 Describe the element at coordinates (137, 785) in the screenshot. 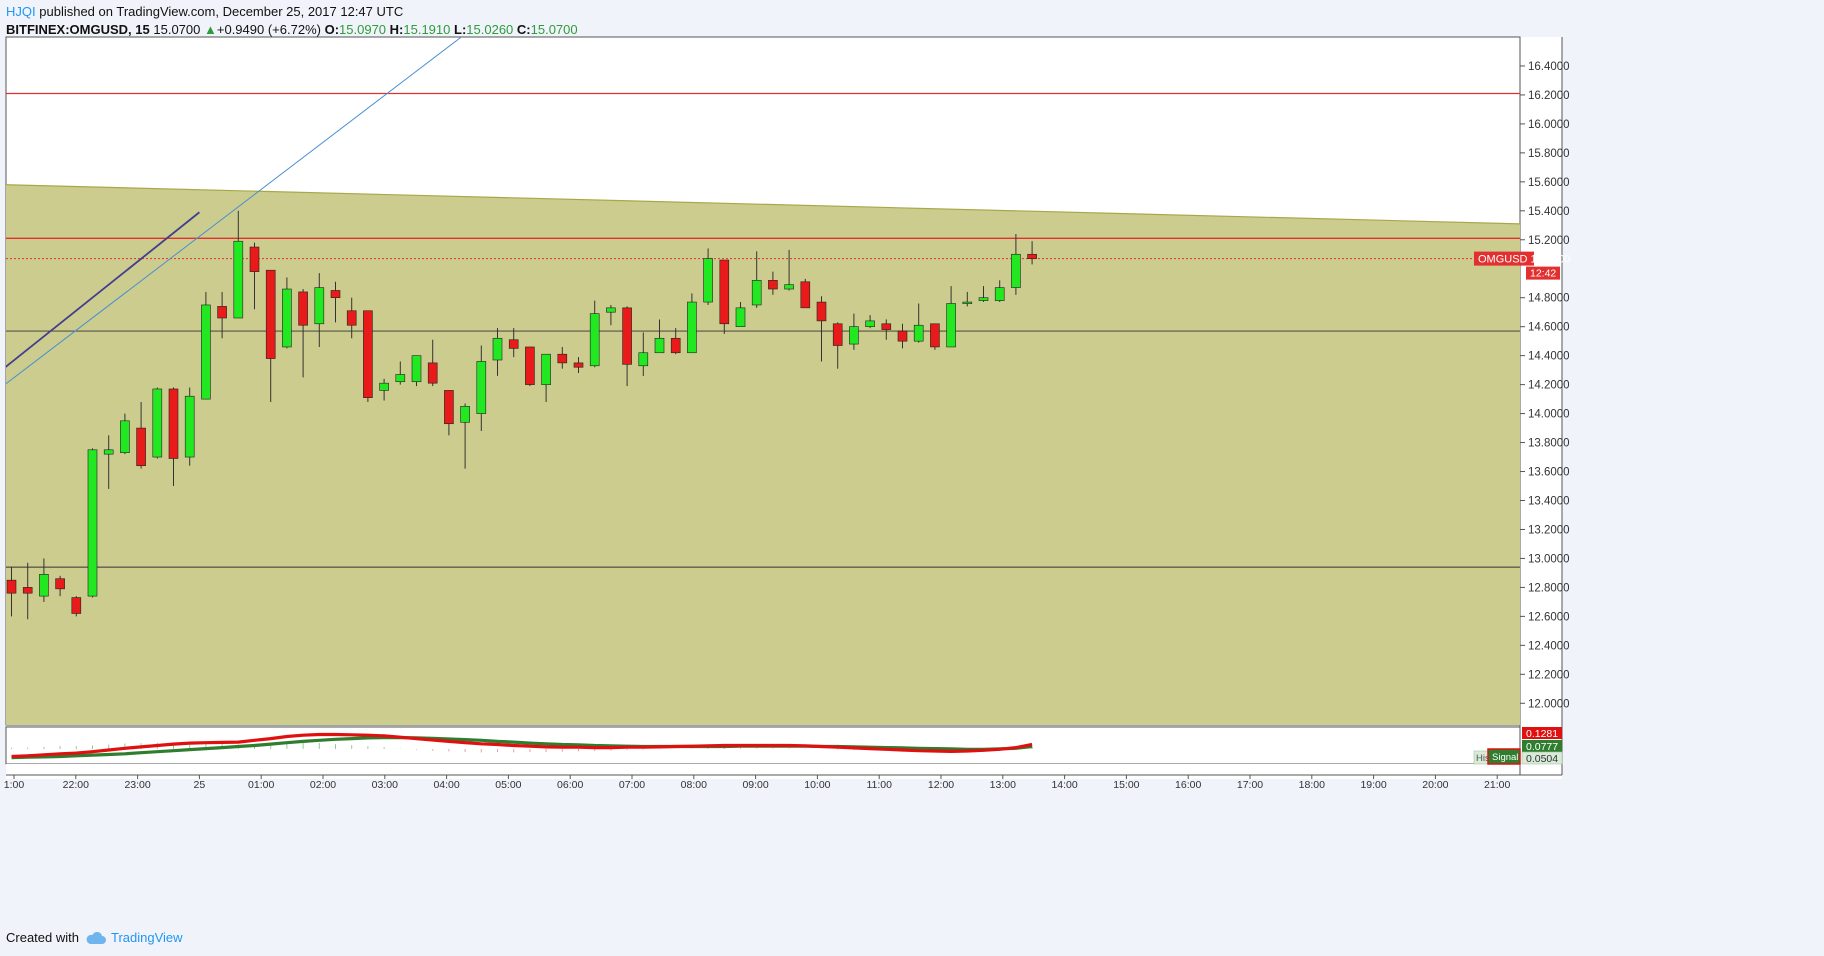

I see `x-tick-label-2: 23:00` at that location.